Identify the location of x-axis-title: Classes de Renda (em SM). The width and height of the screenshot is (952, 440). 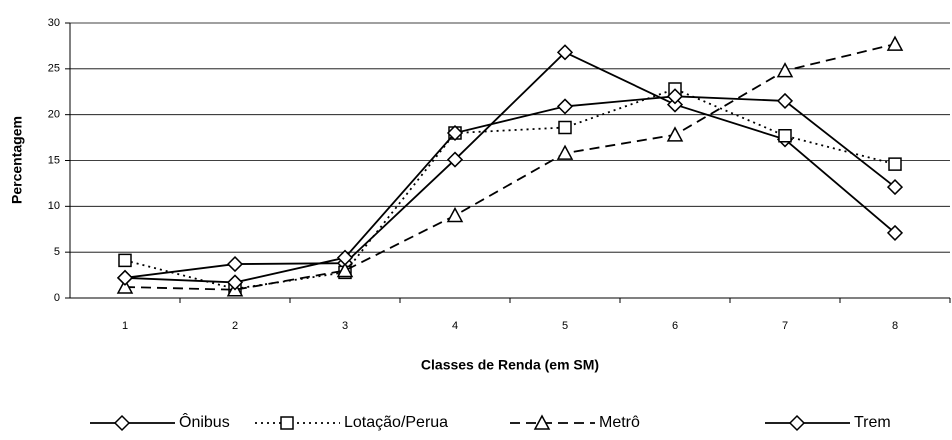
(510, 365).